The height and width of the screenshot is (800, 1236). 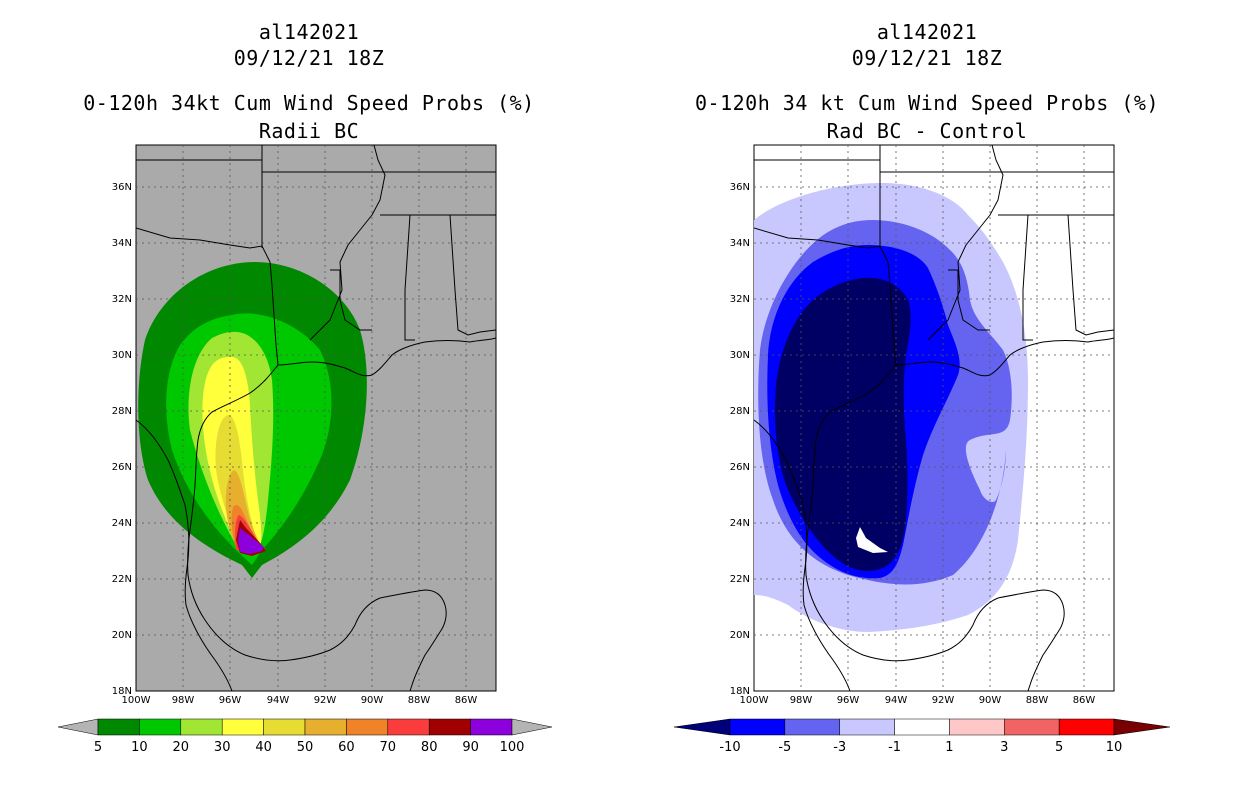 I want to click on product-subtitle: Rad BC - Control, so click(x=927, y=131).